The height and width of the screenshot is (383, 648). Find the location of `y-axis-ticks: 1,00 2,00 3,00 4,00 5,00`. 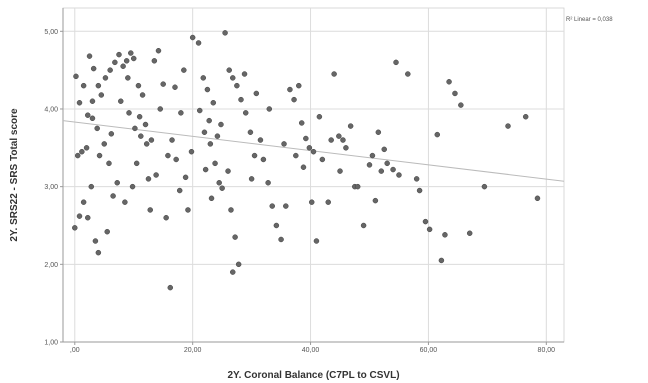

y-axis-ticks: 1,00 2,00 3,00 4,00 5,00 is located at coordinates (53, 188).